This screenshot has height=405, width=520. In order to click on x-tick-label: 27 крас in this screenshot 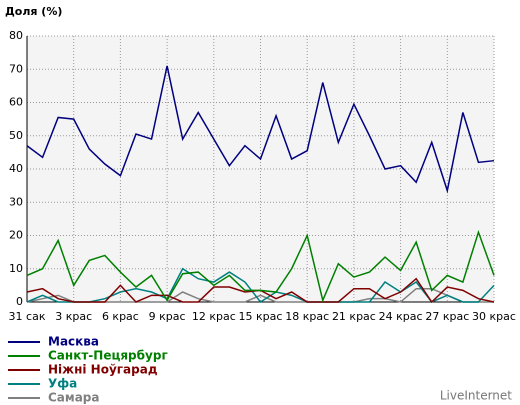, I will do `click(447, 316)`.